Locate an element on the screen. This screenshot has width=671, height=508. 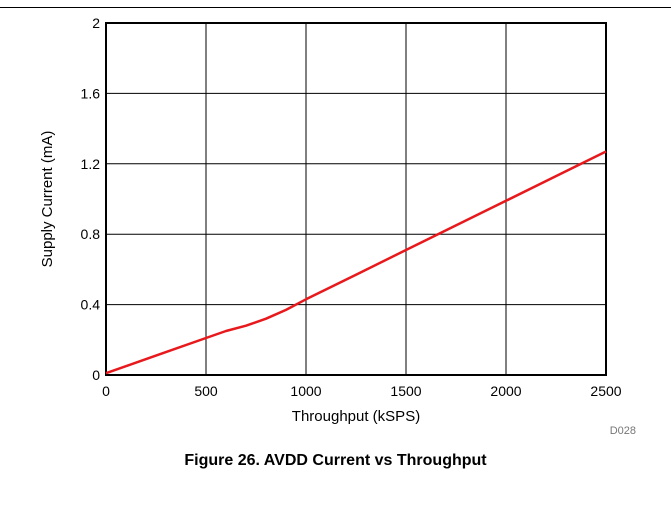
y-tick-label: 1.6 is located at coordinates (91, 93).